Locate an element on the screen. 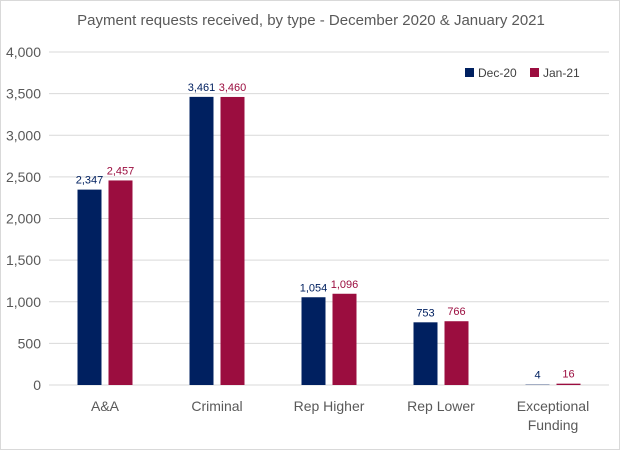 The height and width of the screenshot is (451, 620). data-label: 16 is located at coordinates (568, 375).